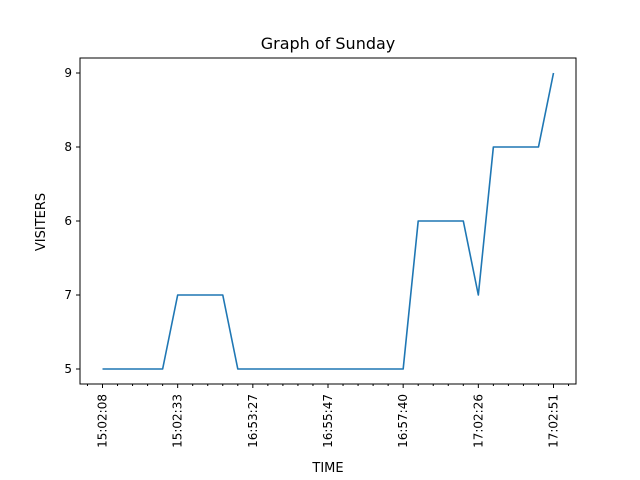  I want to click on y-axis-label: VISITERS, so click(41, 222).